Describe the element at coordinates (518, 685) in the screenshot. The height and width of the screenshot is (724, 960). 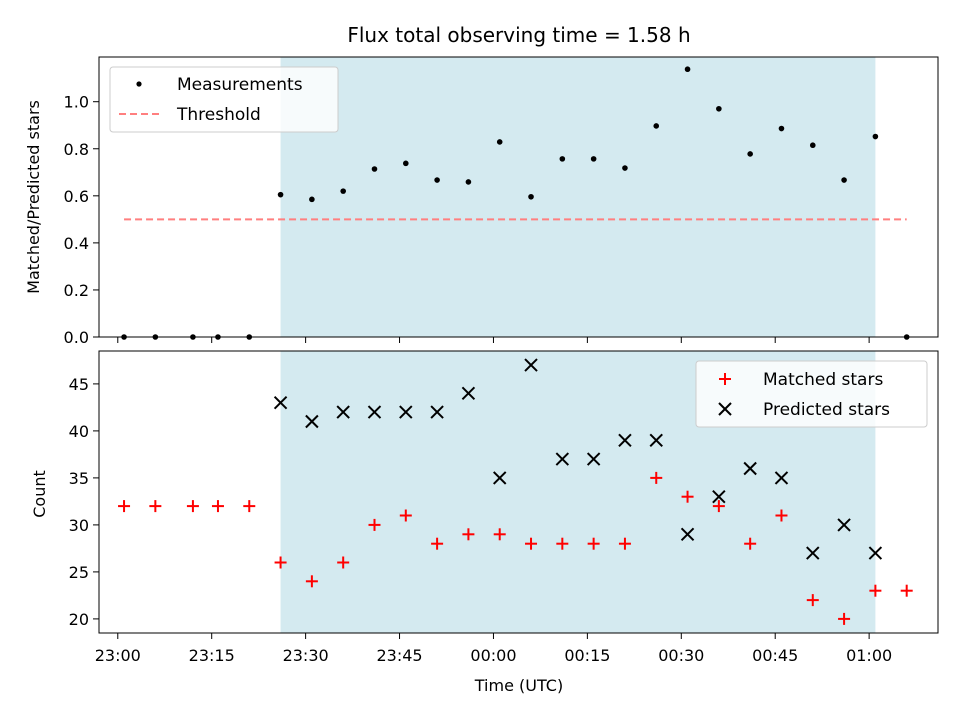
I see `x-axis-label: Time (UTC)` at that location.